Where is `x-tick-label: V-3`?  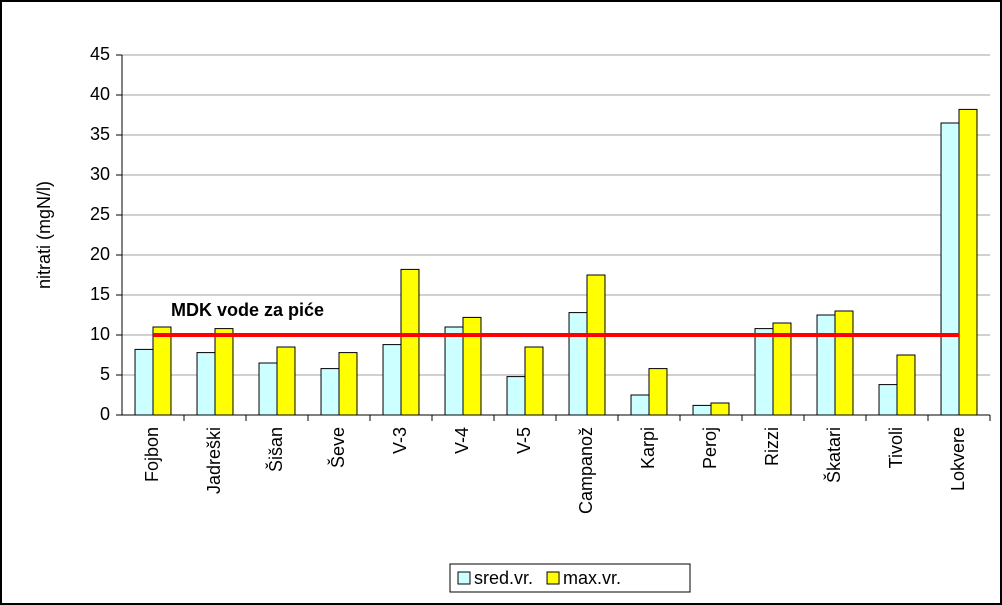
x-tick-label: V-3 is located at coordinates (400, 440).